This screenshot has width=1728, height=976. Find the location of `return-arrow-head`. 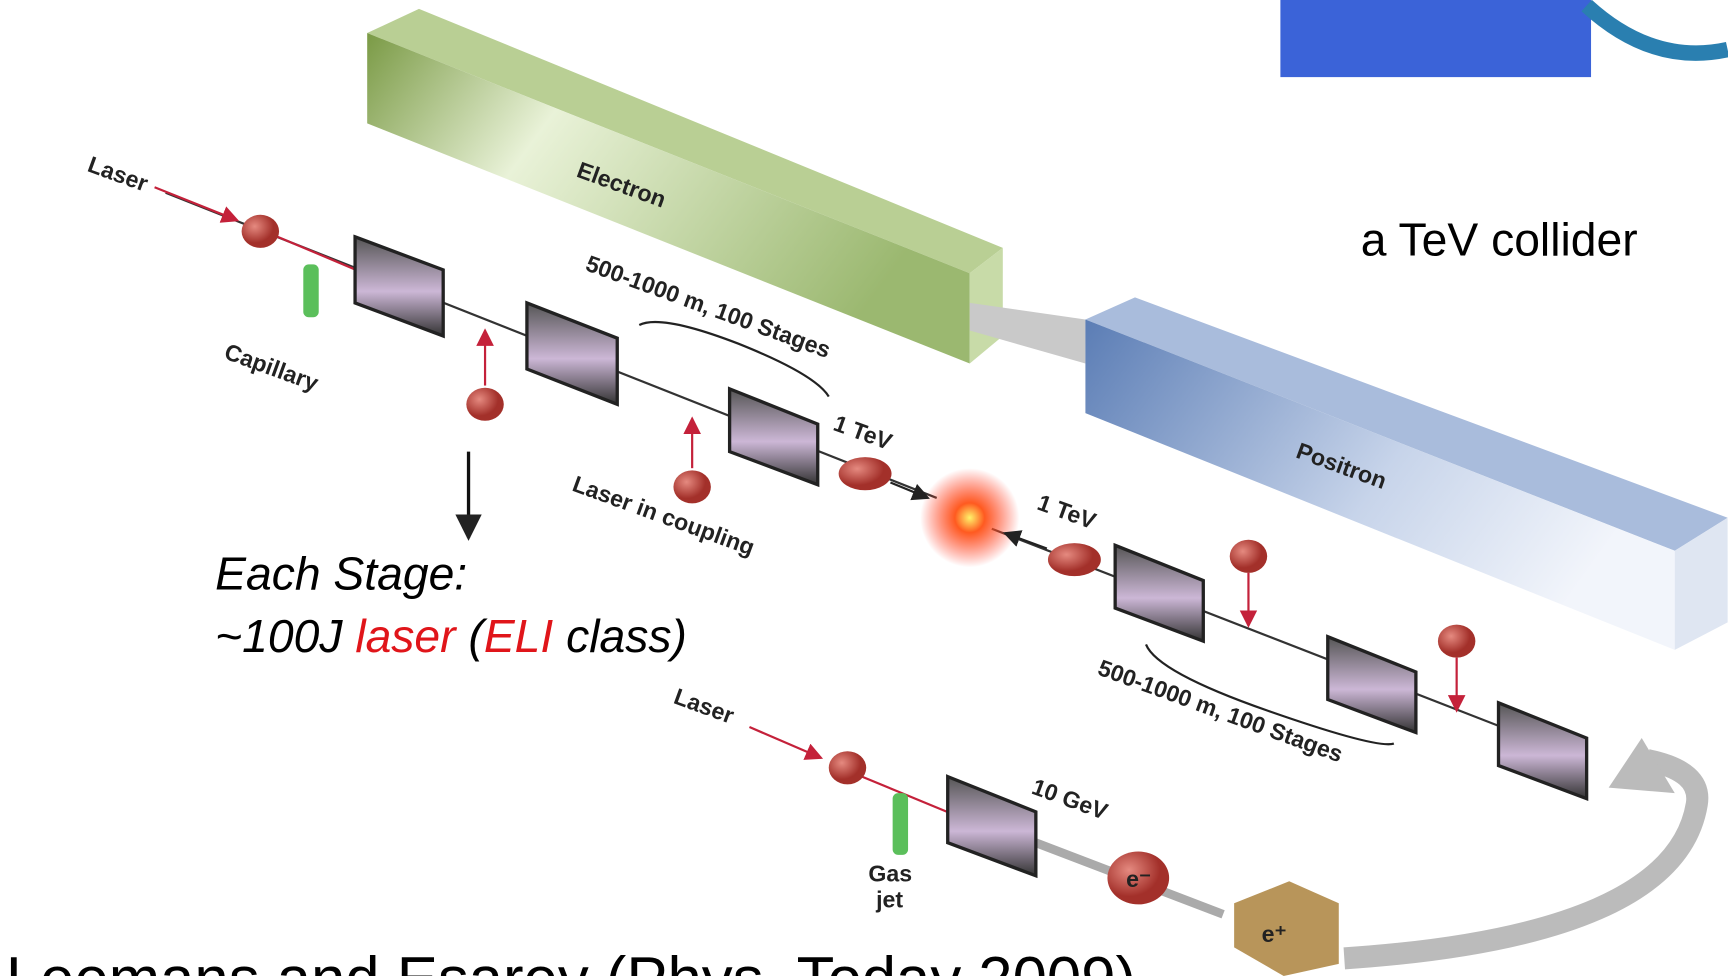

return-arrow-head is located at coordinates (1641, 766).